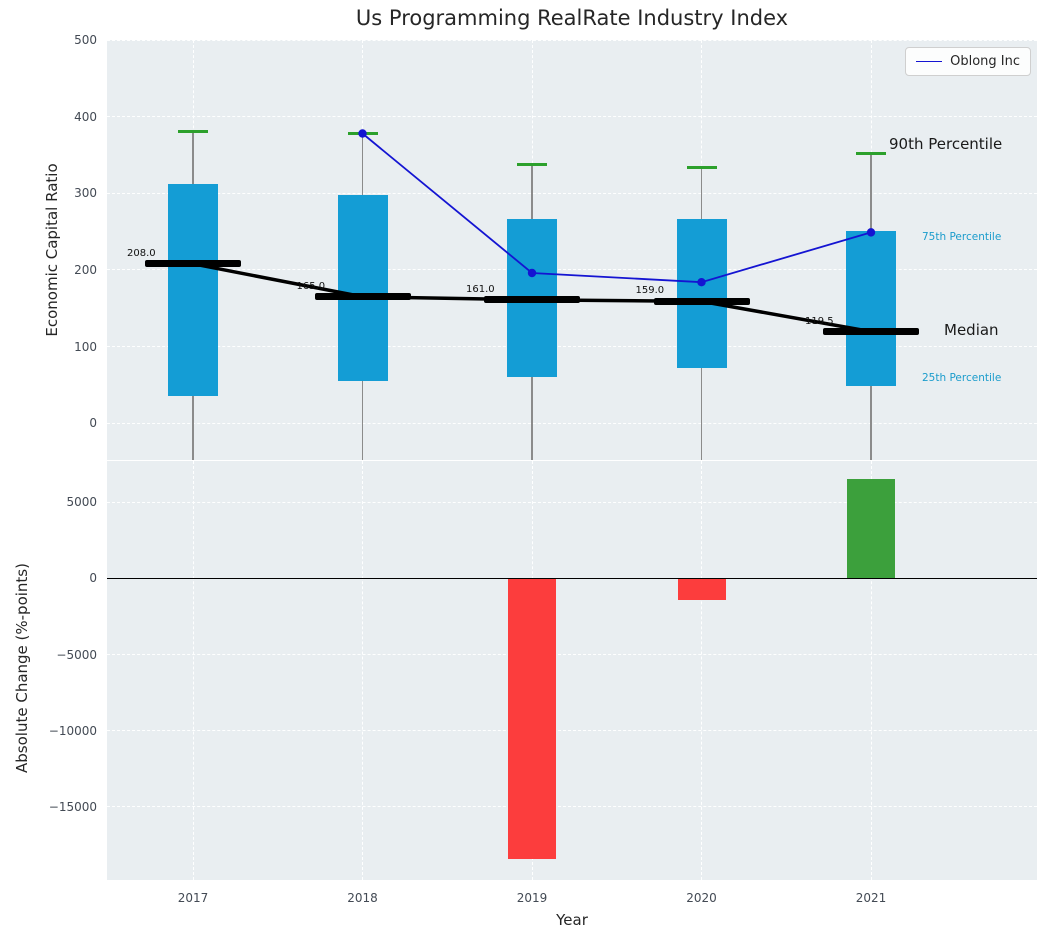  I want to click on oblong-line, so click(616, 208).